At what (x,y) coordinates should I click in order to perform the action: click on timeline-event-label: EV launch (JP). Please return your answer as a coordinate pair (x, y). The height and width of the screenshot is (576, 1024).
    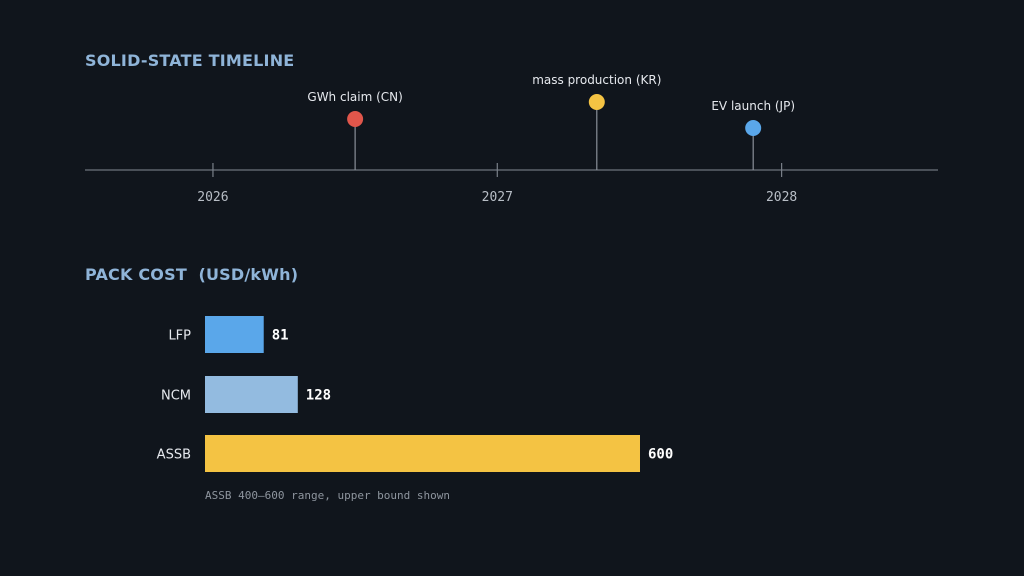
    Looking at the image, I should click on (753, 106).